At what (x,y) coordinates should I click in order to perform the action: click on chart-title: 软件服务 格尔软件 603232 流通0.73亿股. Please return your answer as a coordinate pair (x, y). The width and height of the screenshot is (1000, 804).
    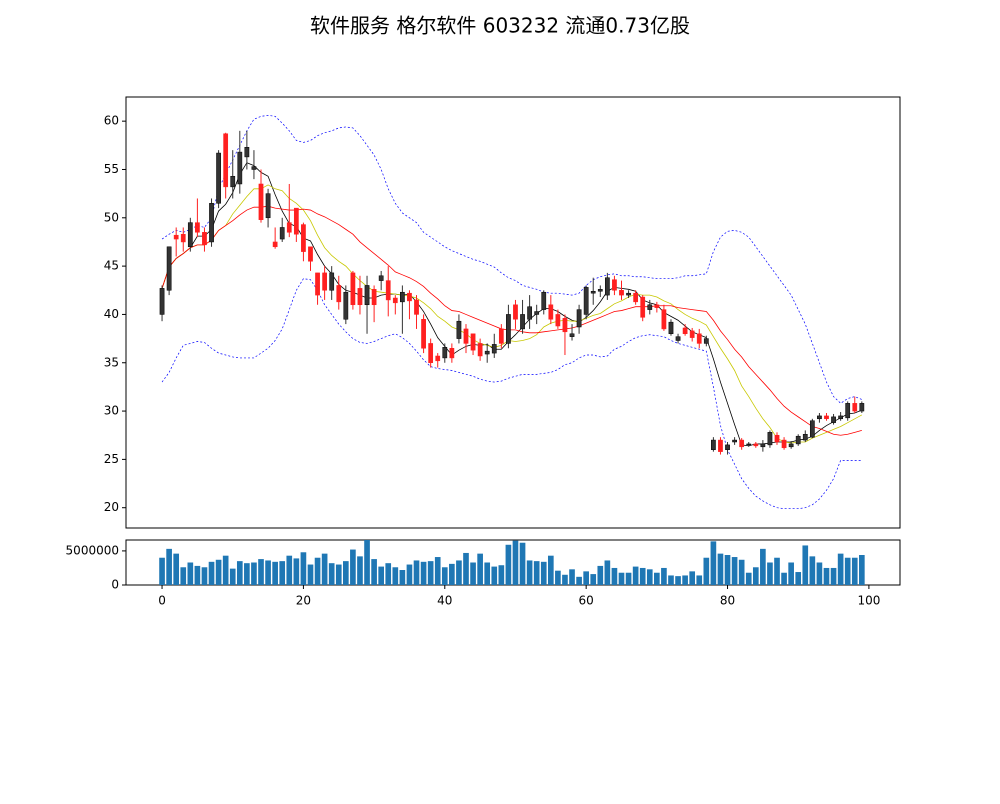
    Looking at the image, I should click on (500, 26).